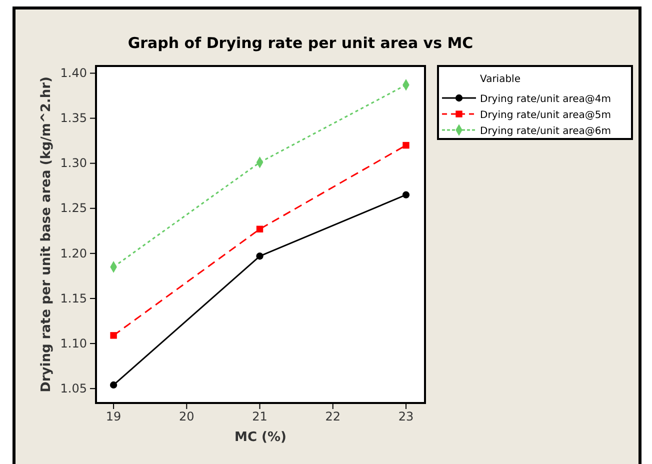 The width and height of the screenshot is (652, 464). What do you see at coordinates (73, 118) in the screenshot?
I see `y-tick-label: 1.35` at bounding box center [73, 118].